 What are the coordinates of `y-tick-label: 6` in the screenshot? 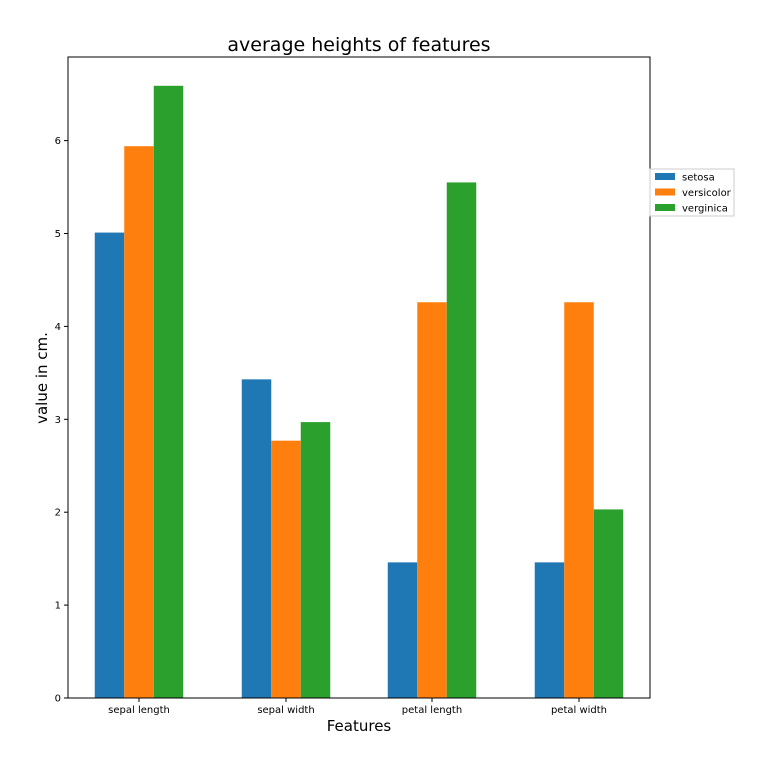 It's located at (58, 141).